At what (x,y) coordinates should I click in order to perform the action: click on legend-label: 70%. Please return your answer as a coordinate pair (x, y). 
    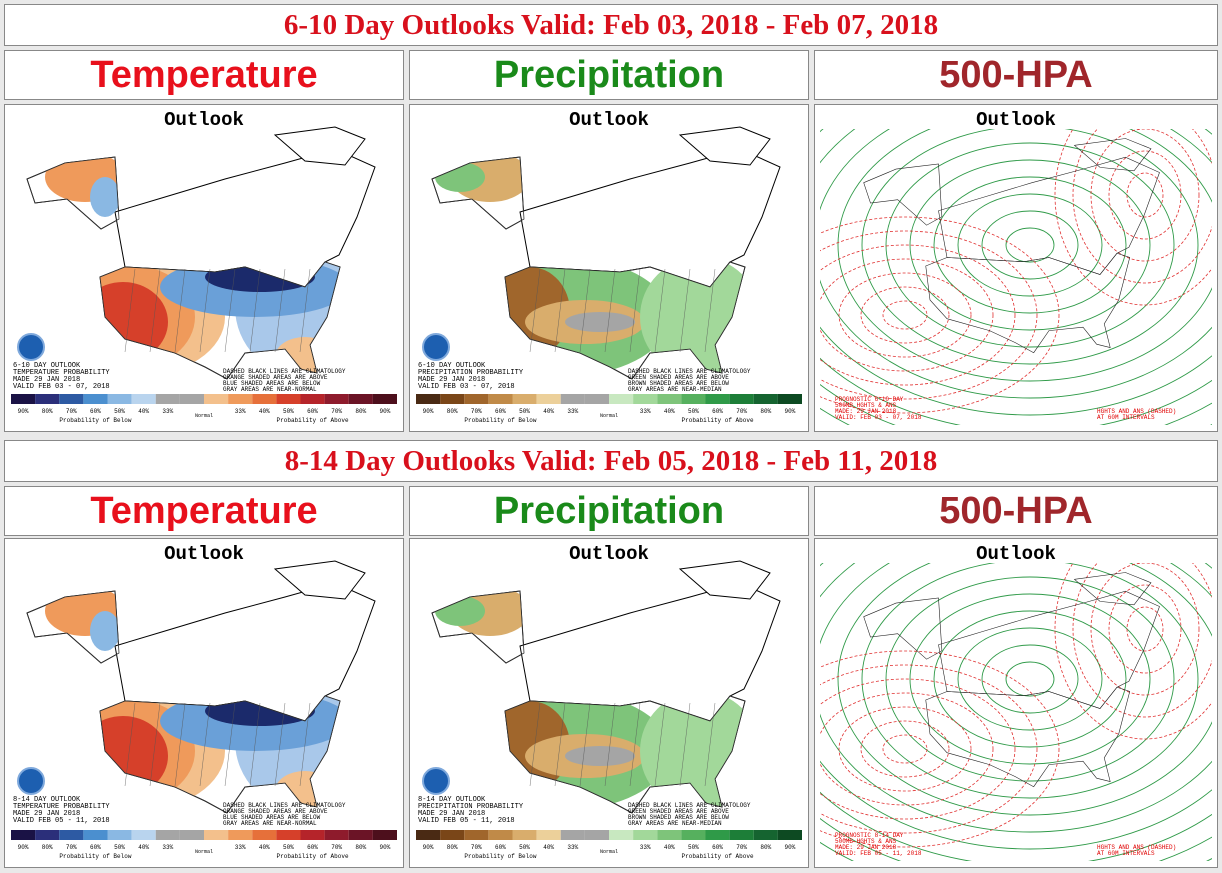
    Looking at the image, I should click on (476, 411).